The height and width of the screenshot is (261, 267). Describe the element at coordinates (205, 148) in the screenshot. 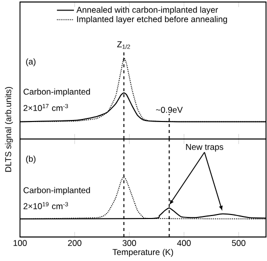

I see `text: New traps` at that location.